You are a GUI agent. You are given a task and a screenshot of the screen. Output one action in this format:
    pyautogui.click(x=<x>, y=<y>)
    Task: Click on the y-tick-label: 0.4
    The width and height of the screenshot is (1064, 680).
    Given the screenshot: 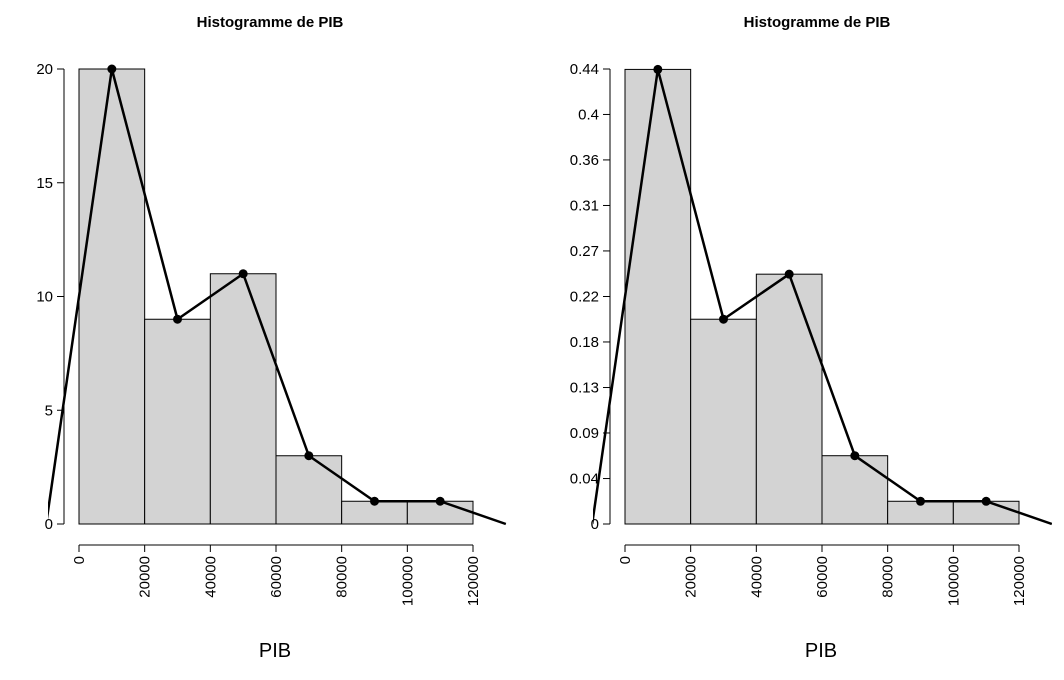 What is the action you would take?
    pyautogui.click(x=588, y=114)
    